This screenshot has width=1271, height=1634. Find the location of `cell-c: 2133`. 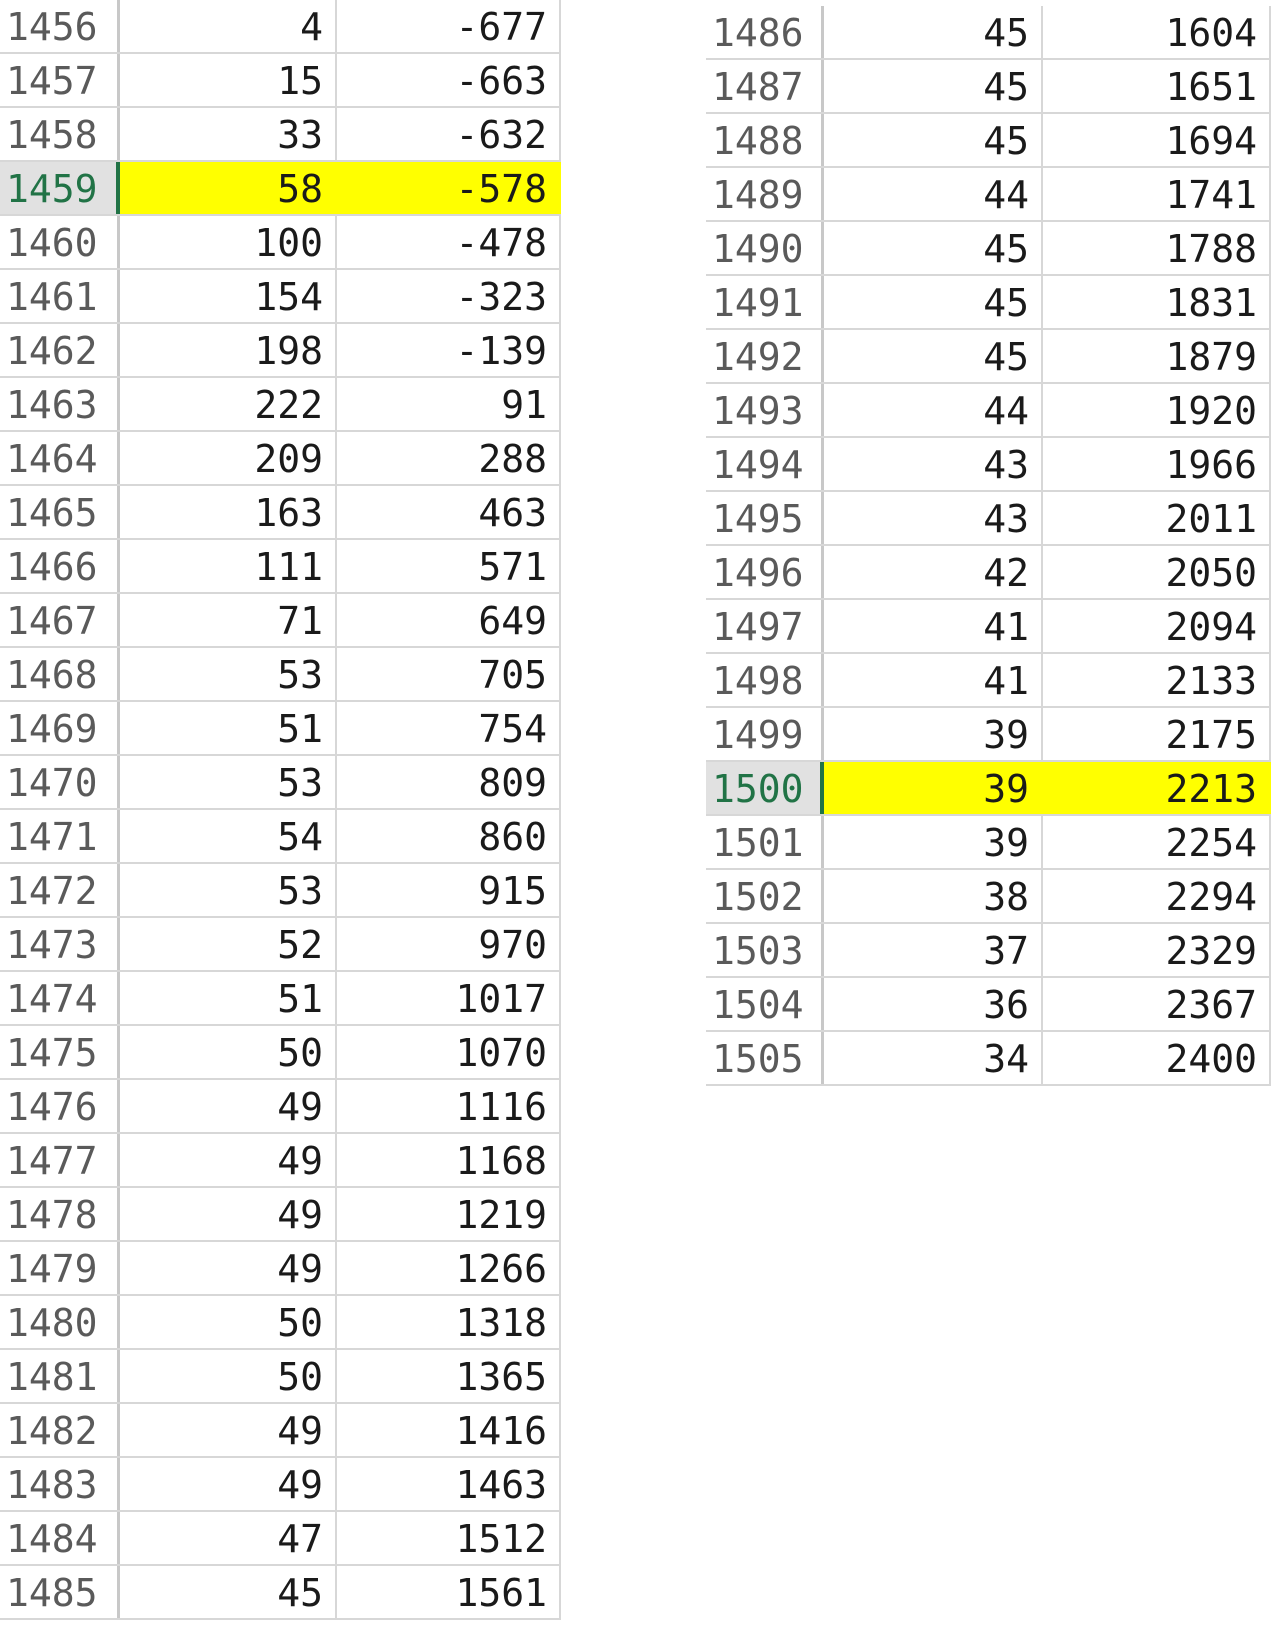

cell-c: 2133 is located at coordinates (1157, 680).